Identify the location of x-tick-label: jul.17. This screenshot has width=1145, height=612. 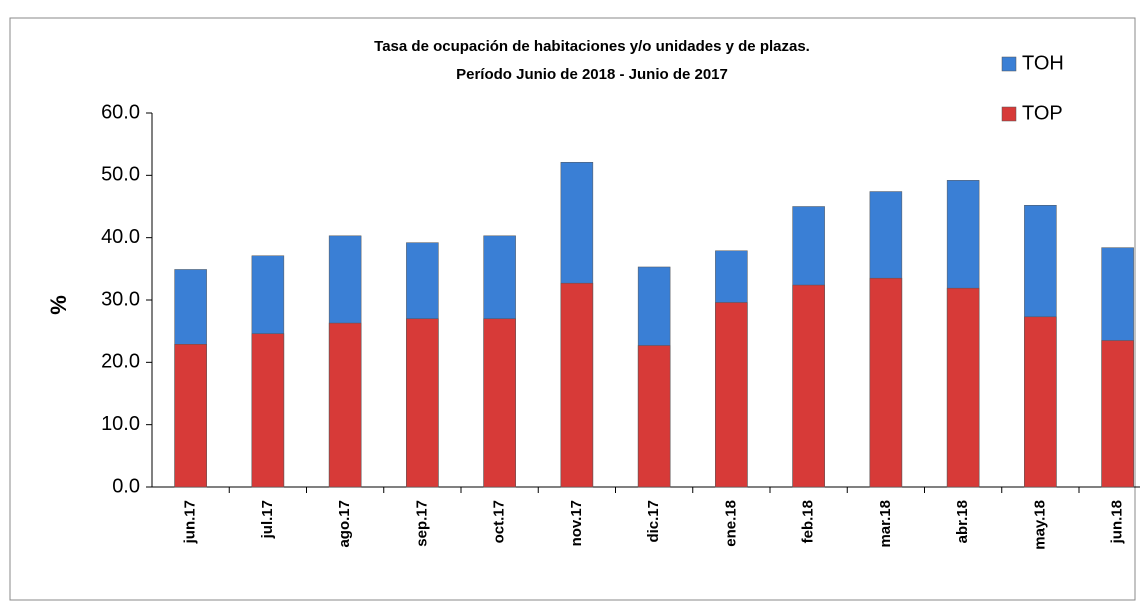
(267, 519).